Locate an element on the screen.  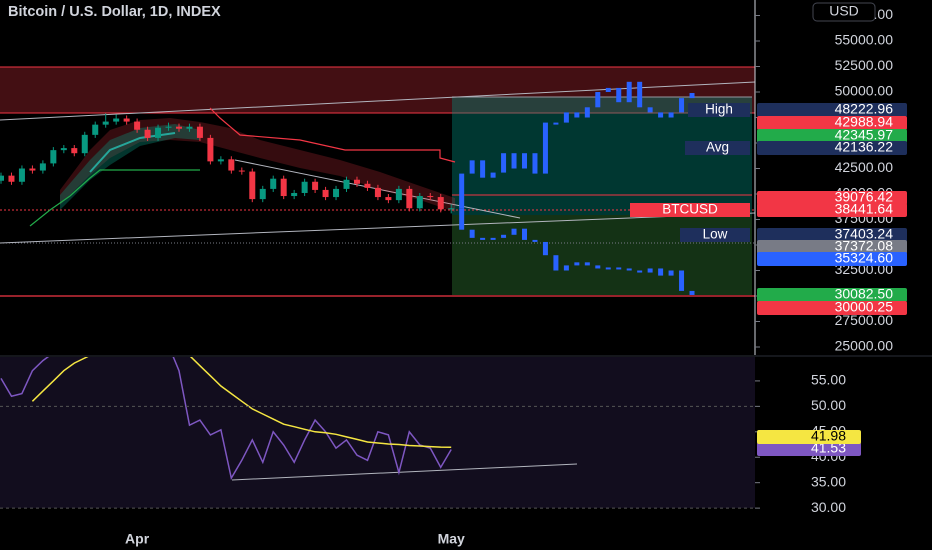
y-tick-label: 42500.00 is located at coordinates (864, 167).